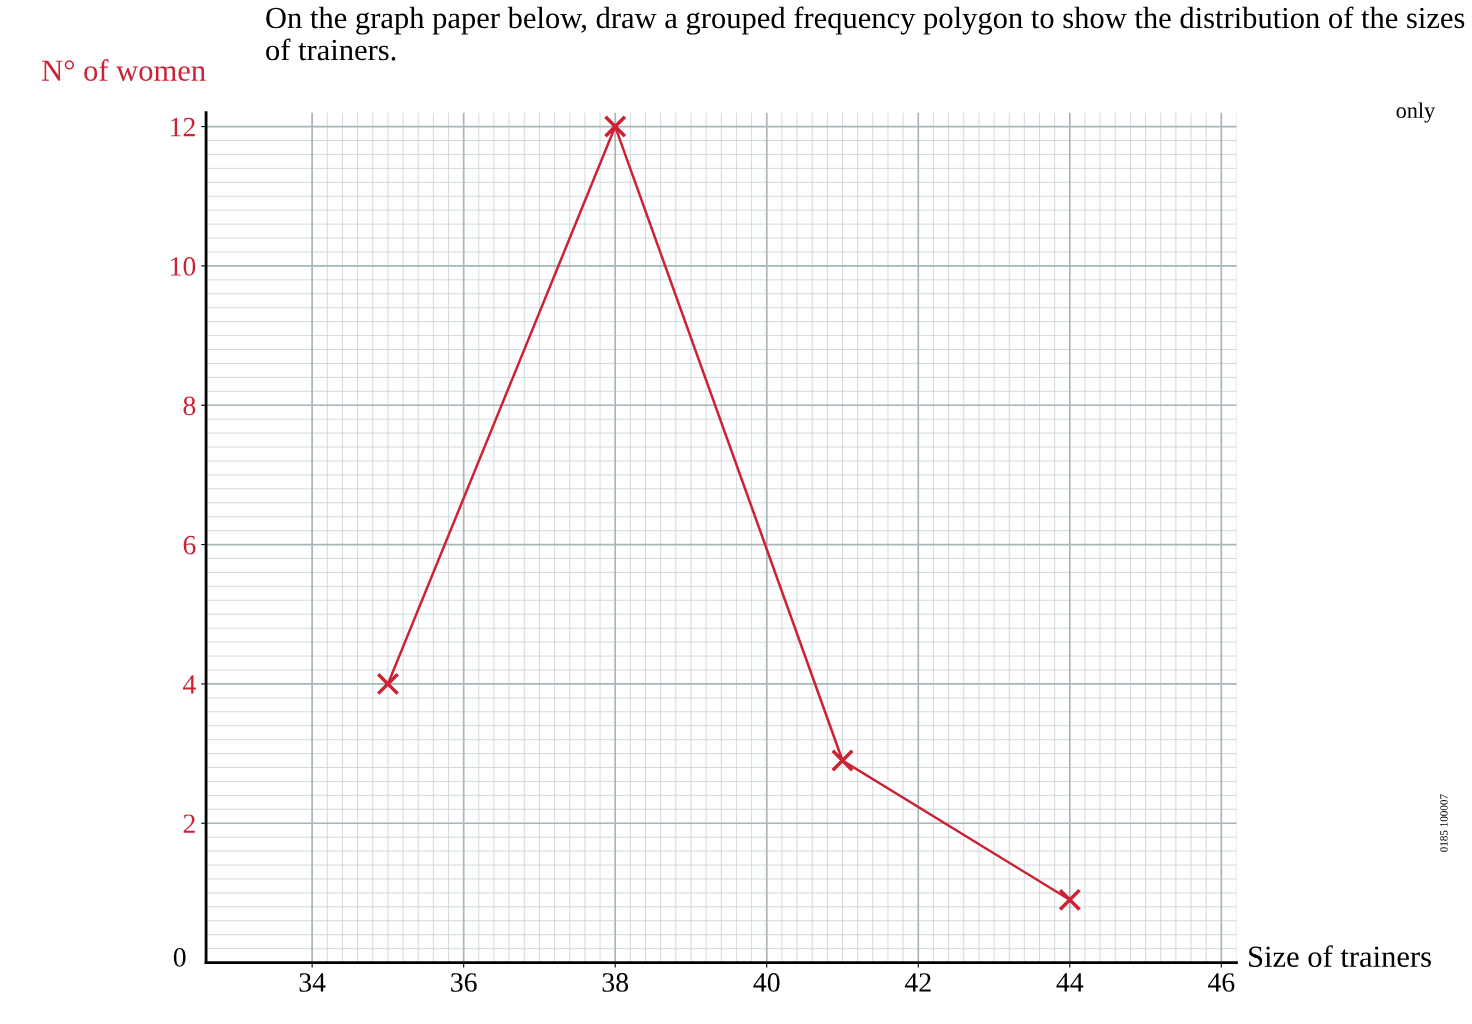  Describe the element at coordinates (189, 545) in the screenshot. I see `y-tick-label: 6` at that location.